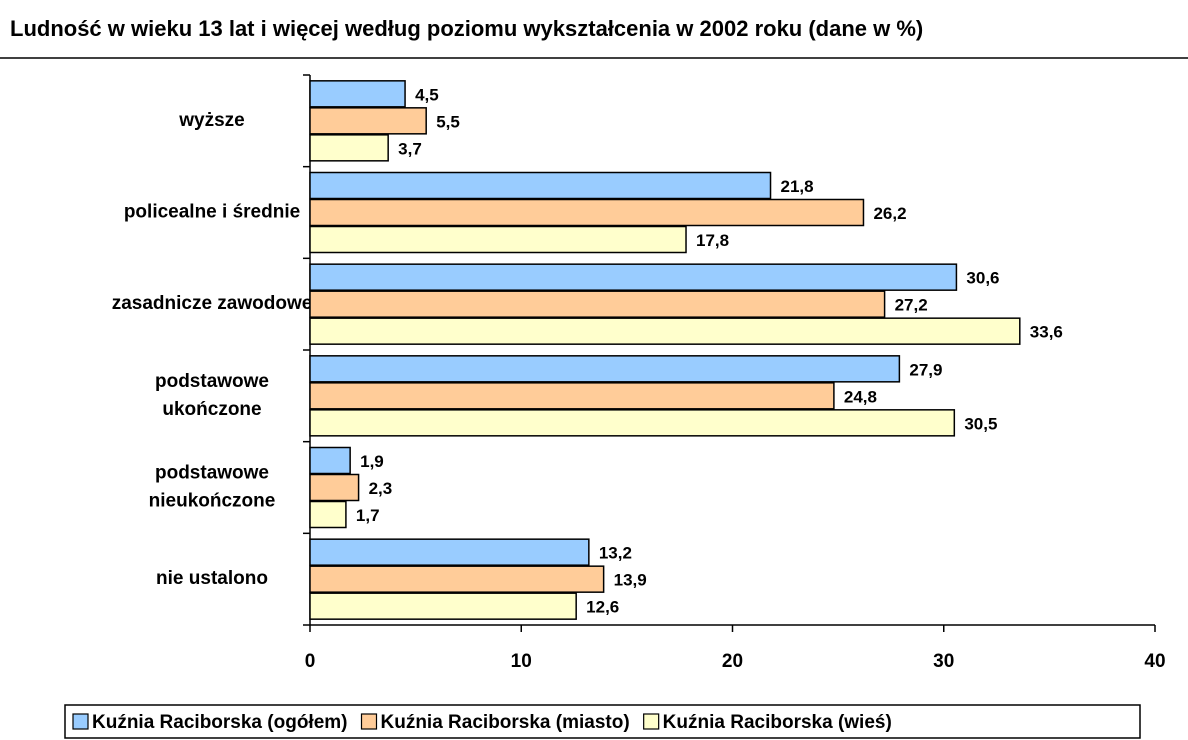 This screenshot has width=1188, height=740. What do you see at coordinates (925, 369) in the screenshot?
I see `data-label: 27,9` at bounding box center [925, 369].